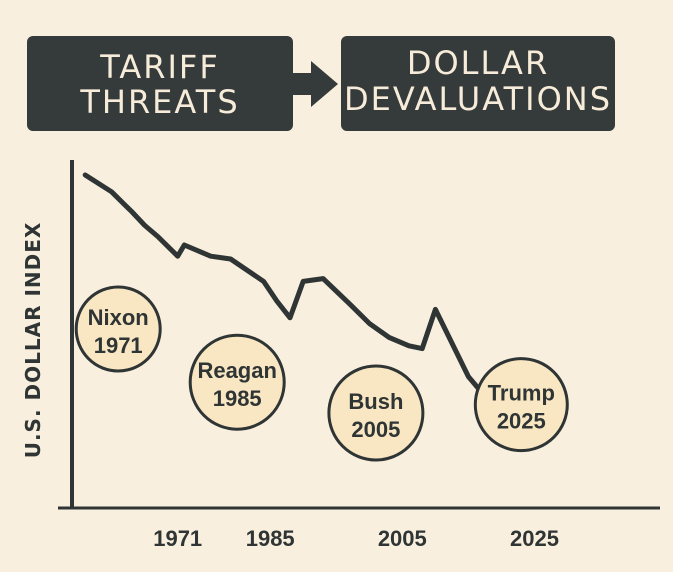 Image resolution: width=673 pixels, height=572 pixels. I want to click on dollar-devaluations-line-2: DEVALUATIONS, so click(478, 99).